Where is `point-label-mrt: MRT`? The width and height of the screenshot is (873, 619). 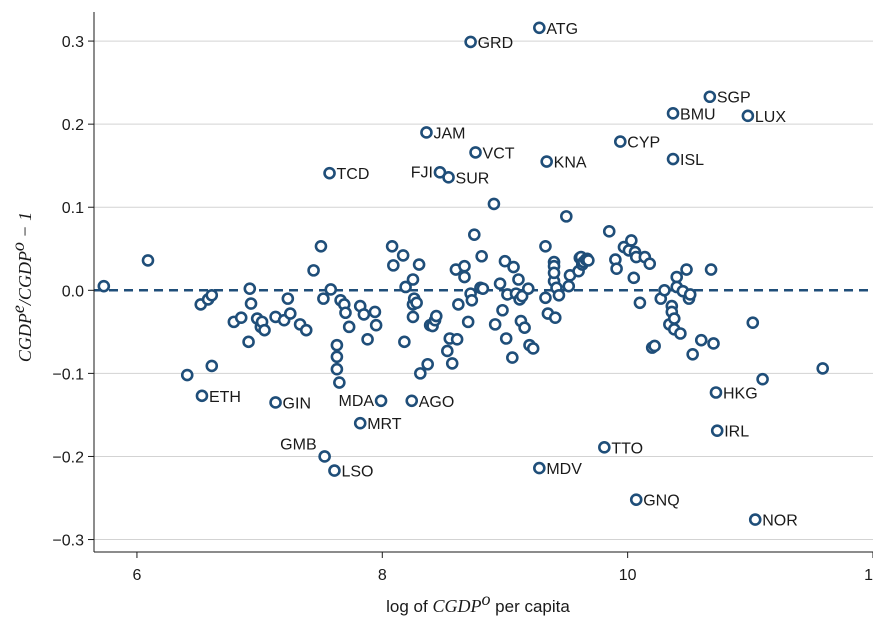 point-label-mrt: MRT is located at coordinates (384, 424).